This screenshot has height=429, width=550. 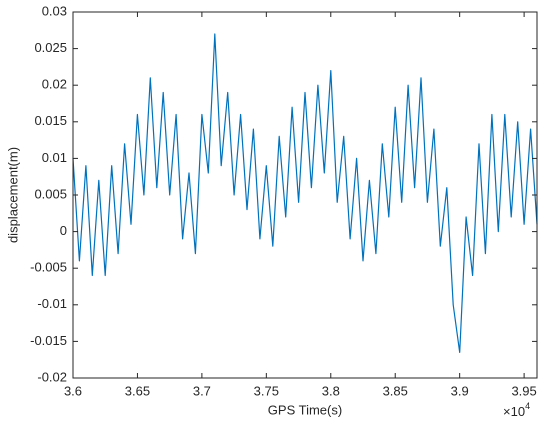 I want to click on y-axis-label: displacement(m), so click(x=12, y=195).